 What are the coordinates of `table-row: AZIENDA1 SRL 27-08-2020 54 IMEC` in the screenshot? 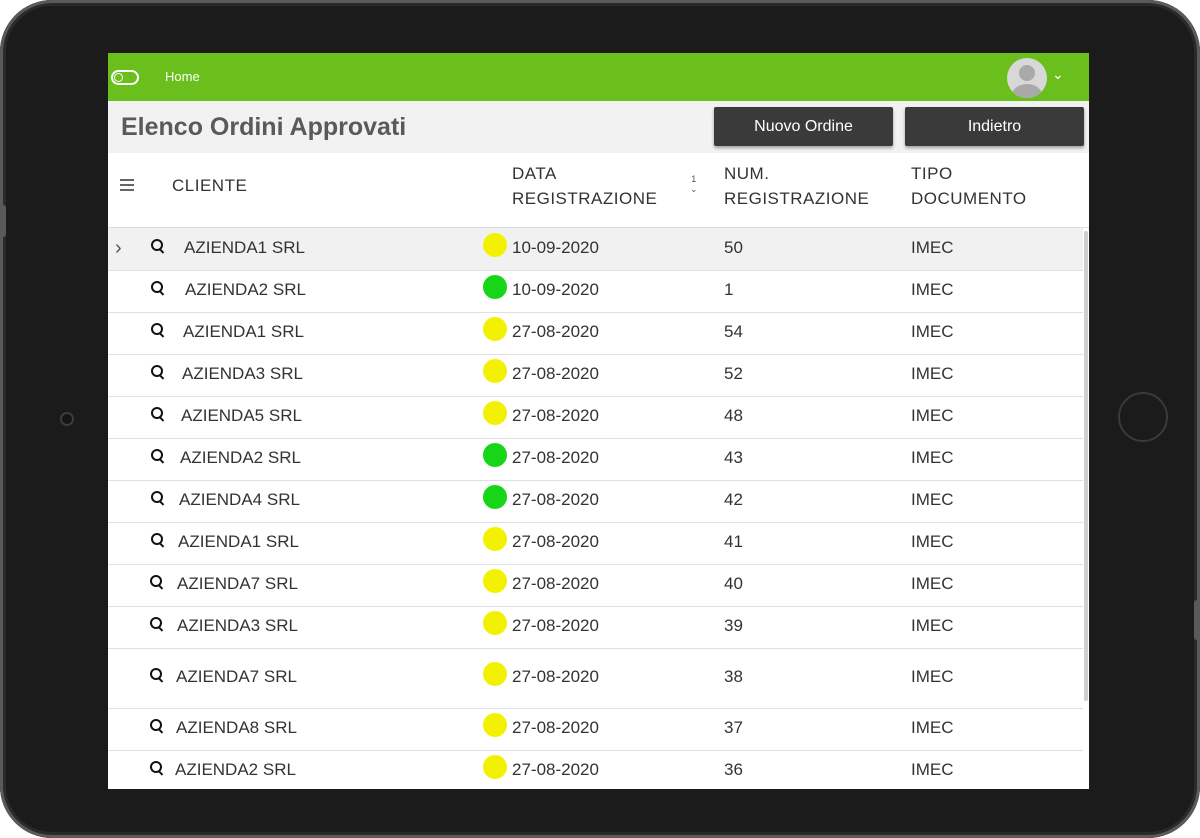 It's located at (595, 333).